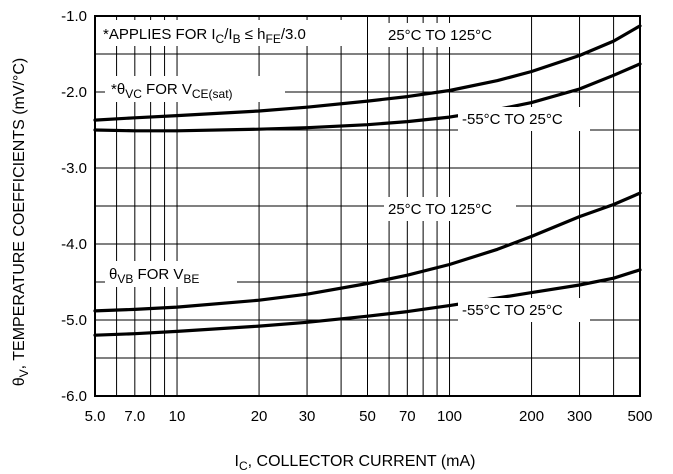 The width and height of the screenshot is (673, 474). I want to click on series-label-2: -55°C TO 25°C, so click(512, 119).